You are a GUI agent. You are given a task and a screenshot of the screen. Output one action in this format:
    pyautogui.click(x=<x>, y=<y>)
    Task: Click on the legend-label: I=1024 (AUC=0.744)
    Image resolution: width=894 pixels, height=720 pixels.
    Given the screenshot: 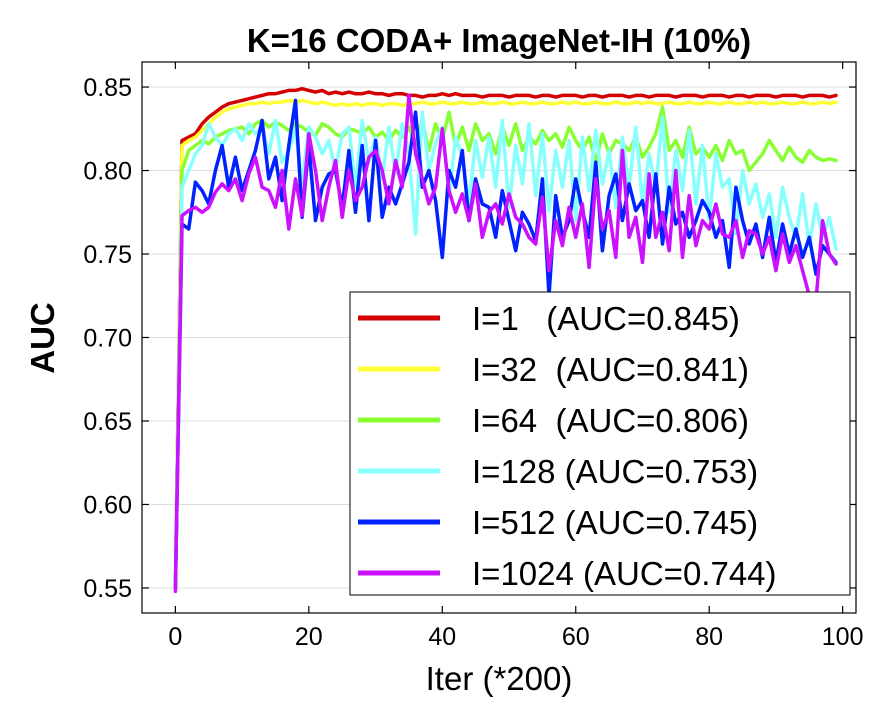 What is the action you would take?
    pyautogui.click(x=624, y=573)
    